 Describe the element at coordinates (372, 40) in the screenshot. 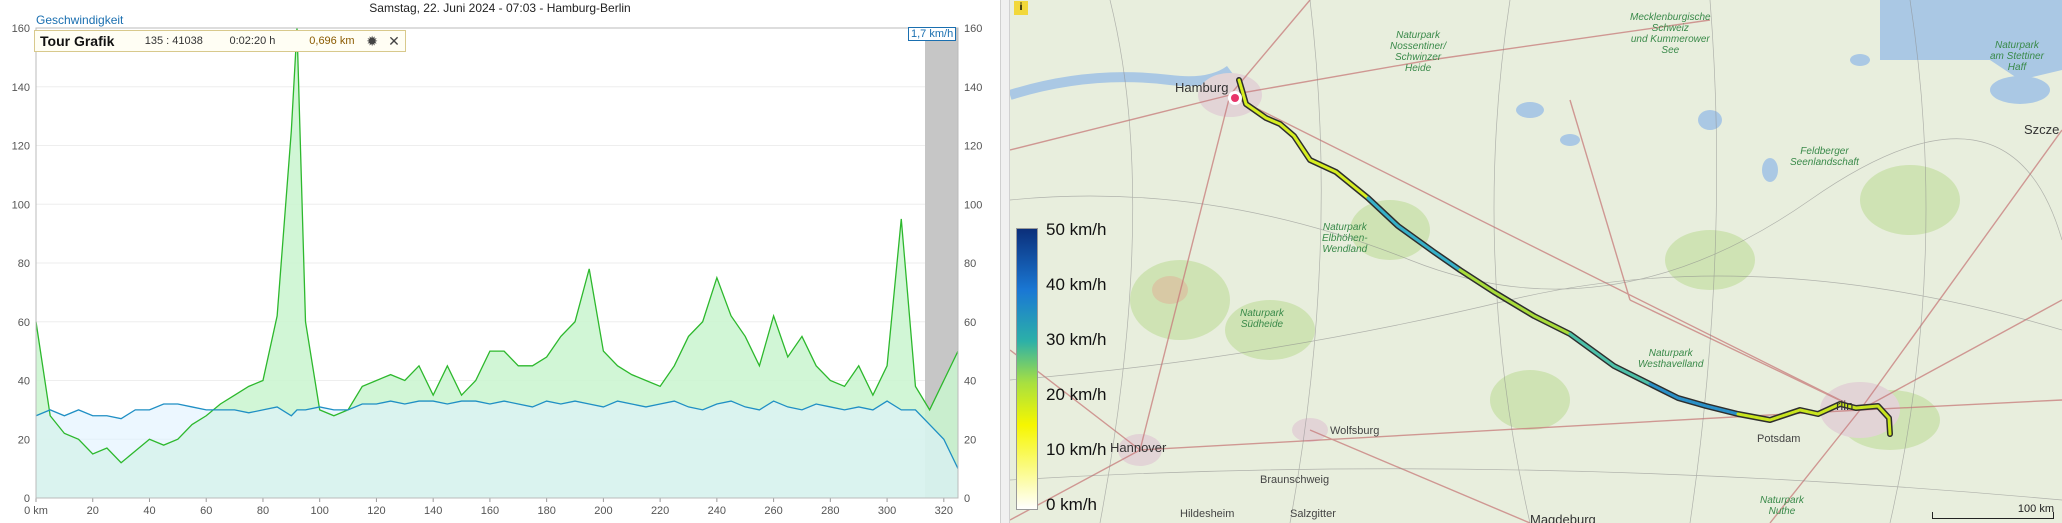

I see `gear-icon: ✹` at that location.